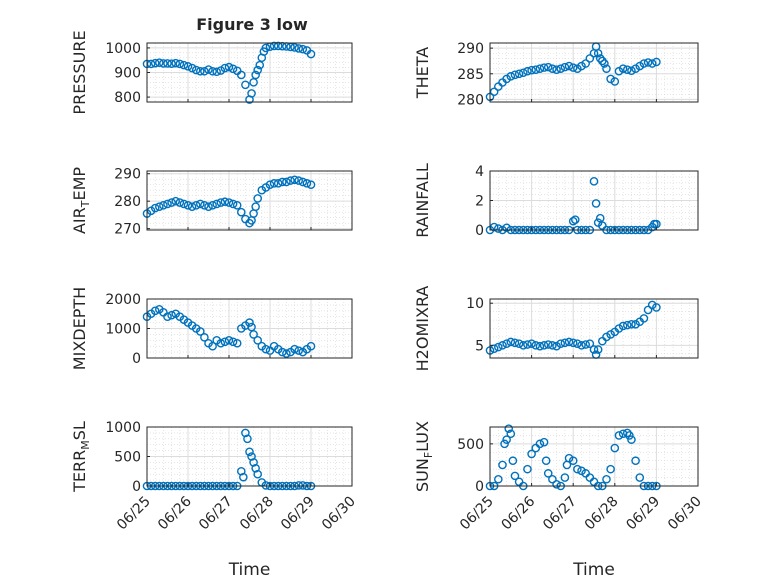  What do you see at coordinates (594, 72) in the screenshot?
I see `plot-area` at bounding box center [594, 72].